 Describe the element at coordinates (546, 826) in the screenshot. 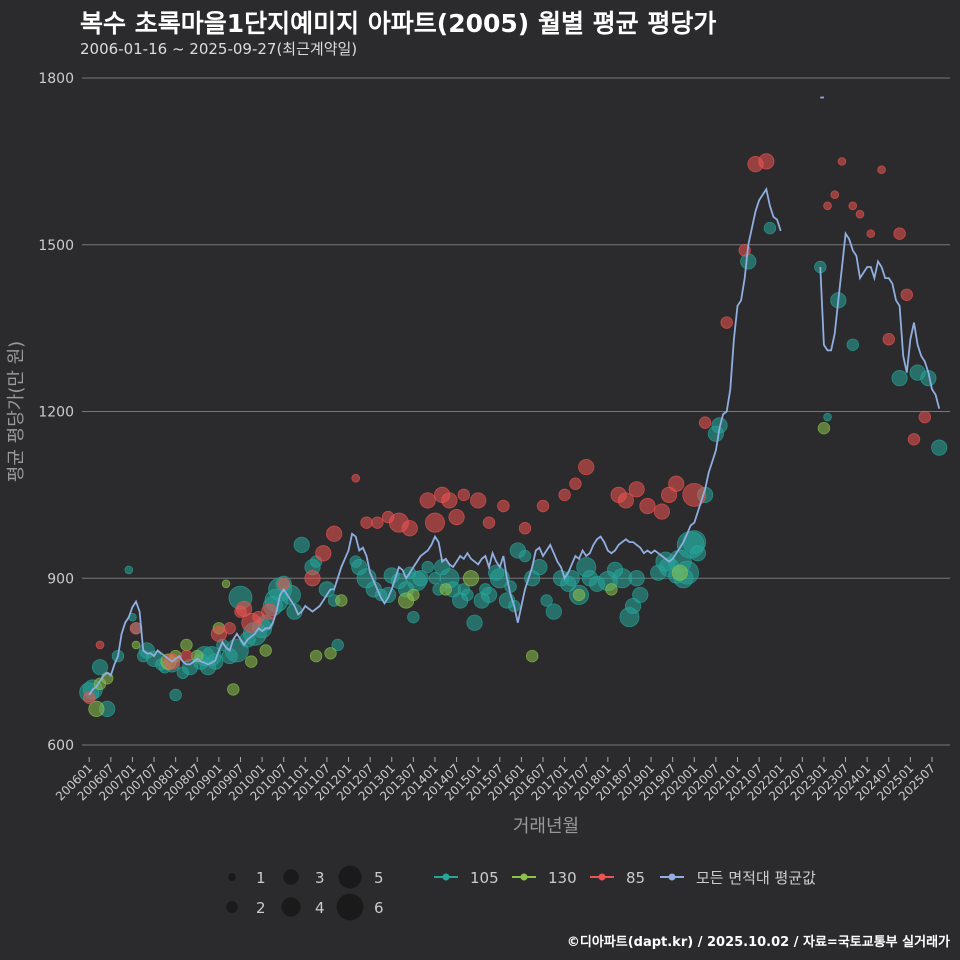

I see `x-axis-label: 거래년월` at that location.